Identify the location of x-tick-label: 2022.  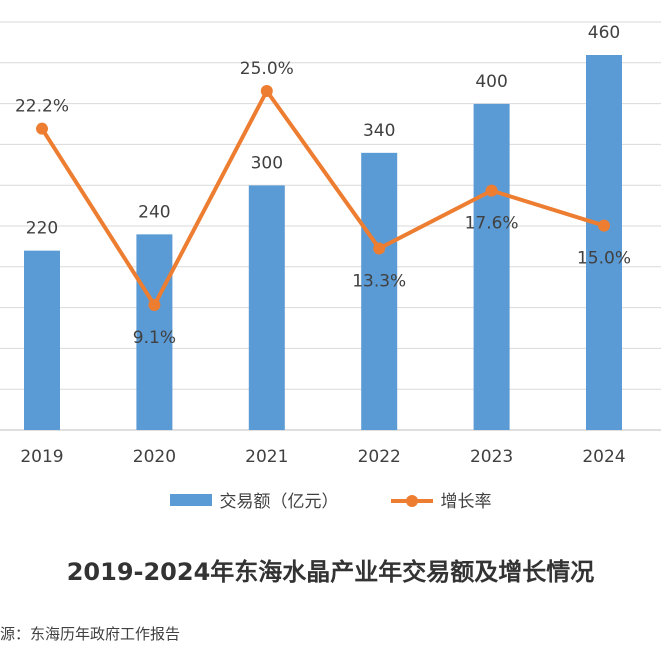
(379, 457).